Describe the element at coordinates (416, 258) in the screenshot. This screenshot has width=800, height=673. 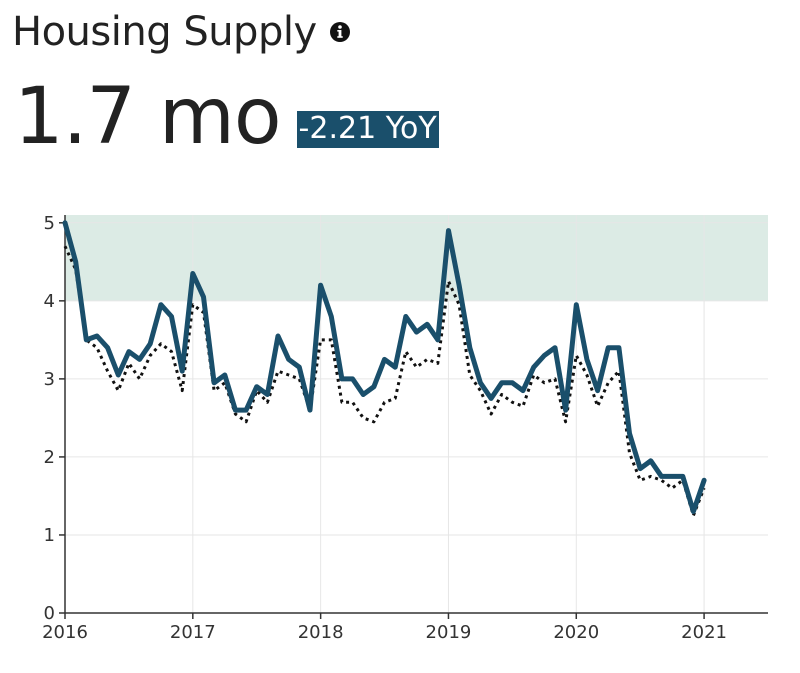
I see `shaded-band` at that location.